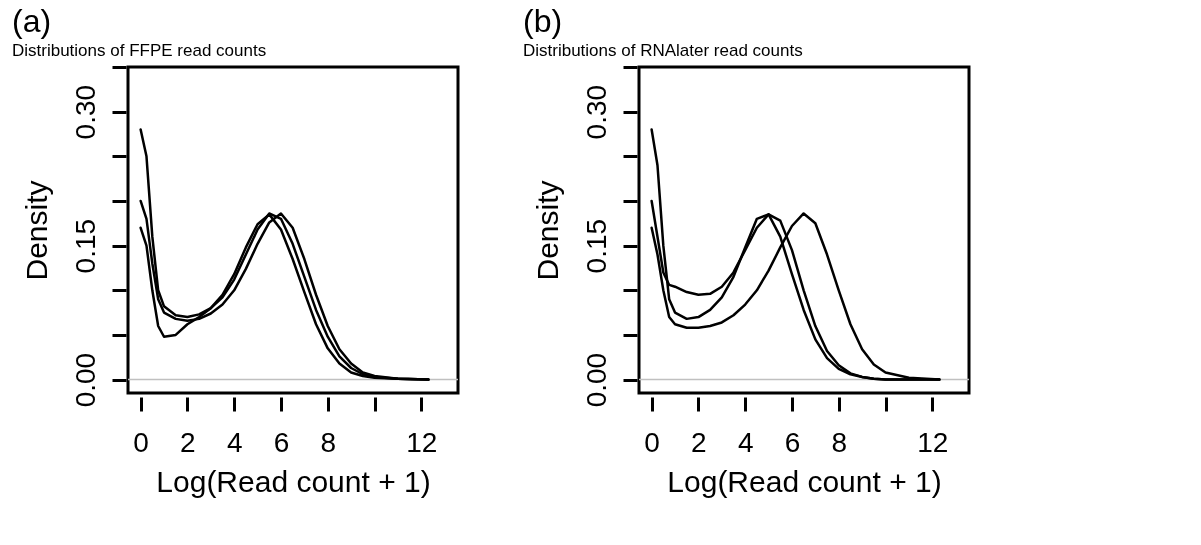  I want to click on chart-subtitle: Distributions of RNAlater read counts, so click(663, 50).